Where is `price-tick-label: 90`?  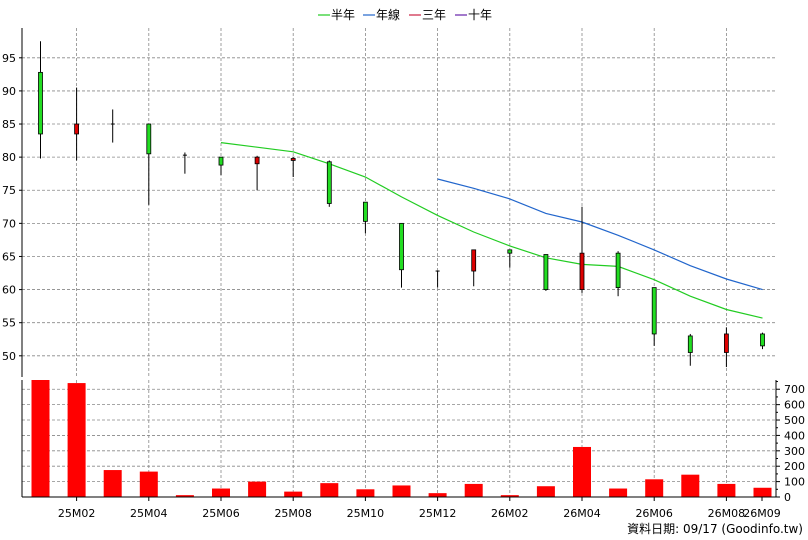 price-tick-label: 90 is located at coordinates (9, 91).